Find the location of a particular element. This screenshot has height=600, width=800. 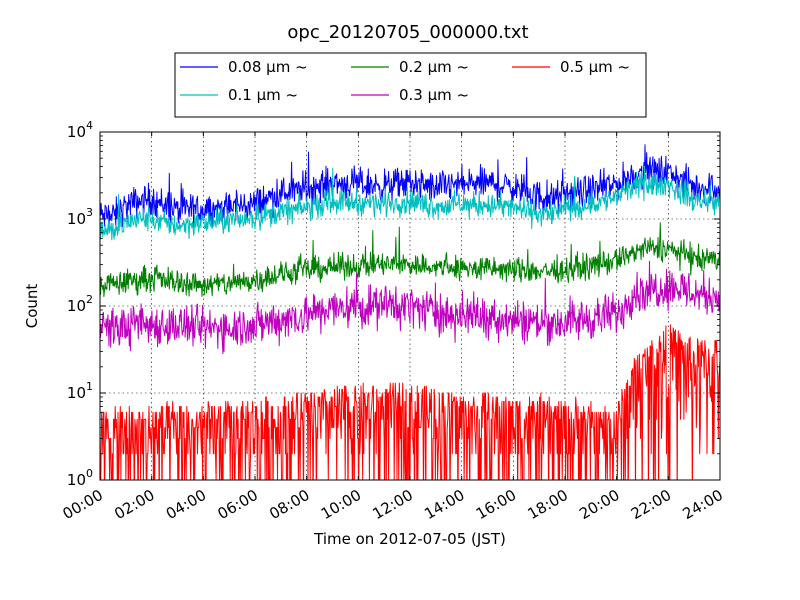

x-tick-label: 16:00 is located at coordinates (496, 504).